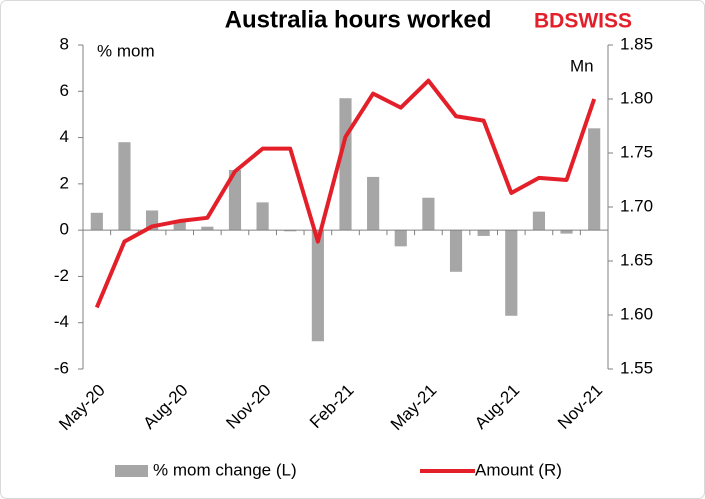 This screenshot has width=705, height=499. I want to click on y-tick-label: -6, so click(61, 367).